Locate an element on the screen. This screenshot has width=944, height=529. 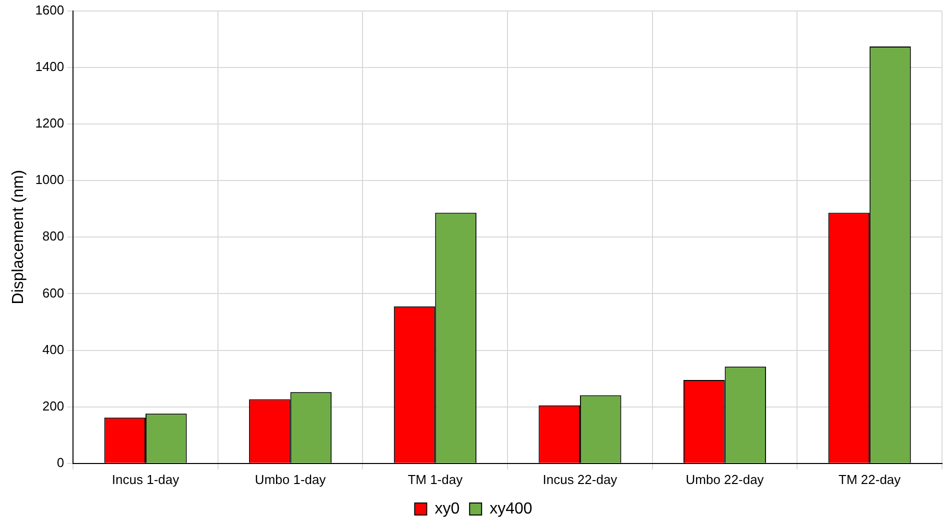
x-tick-label: Umbo 22-day is located at coordinates (725, 479).